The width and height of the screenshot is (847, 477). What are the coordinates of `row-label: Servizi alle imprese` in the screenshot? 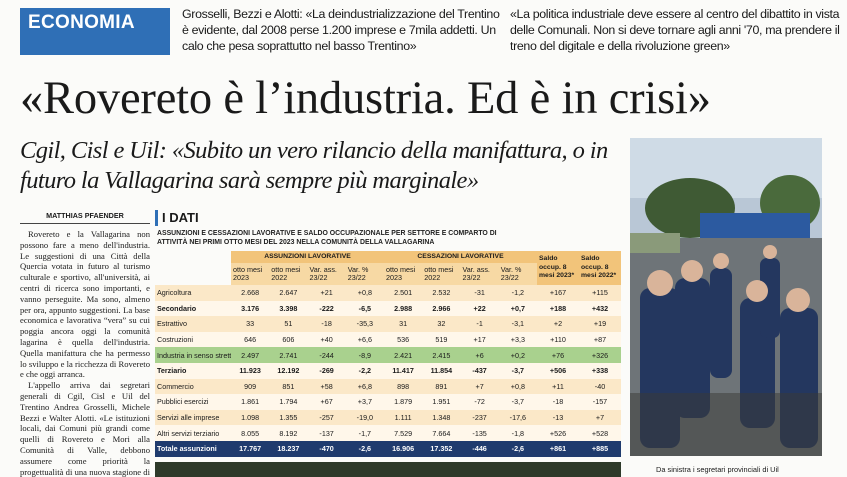 It's located at (193, 417).